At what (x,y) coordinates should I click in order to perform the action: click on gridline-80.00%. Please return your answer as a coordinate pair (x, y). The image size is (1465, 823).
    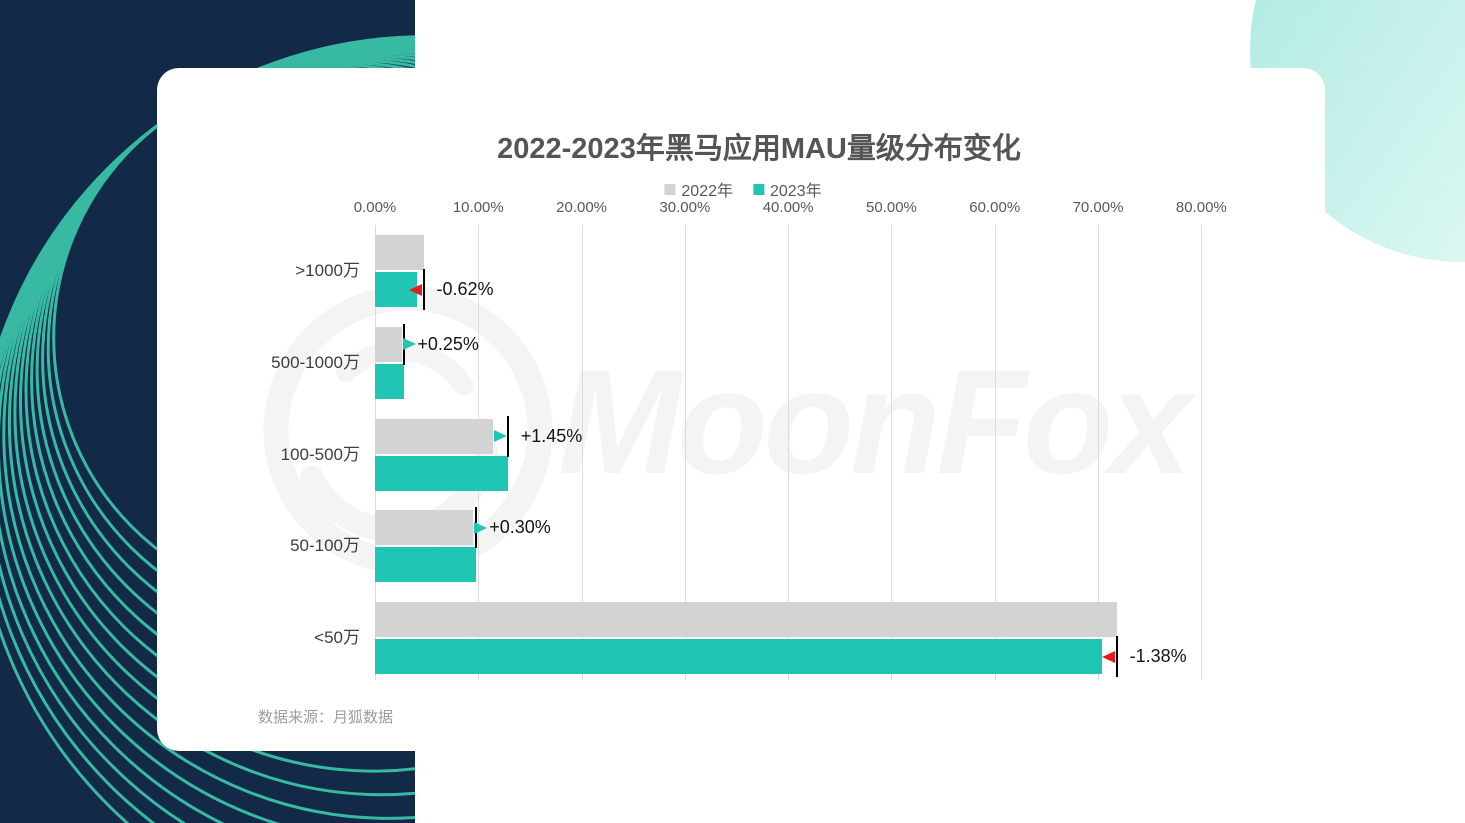
    Looking at the image, I should click on (1202, 452).